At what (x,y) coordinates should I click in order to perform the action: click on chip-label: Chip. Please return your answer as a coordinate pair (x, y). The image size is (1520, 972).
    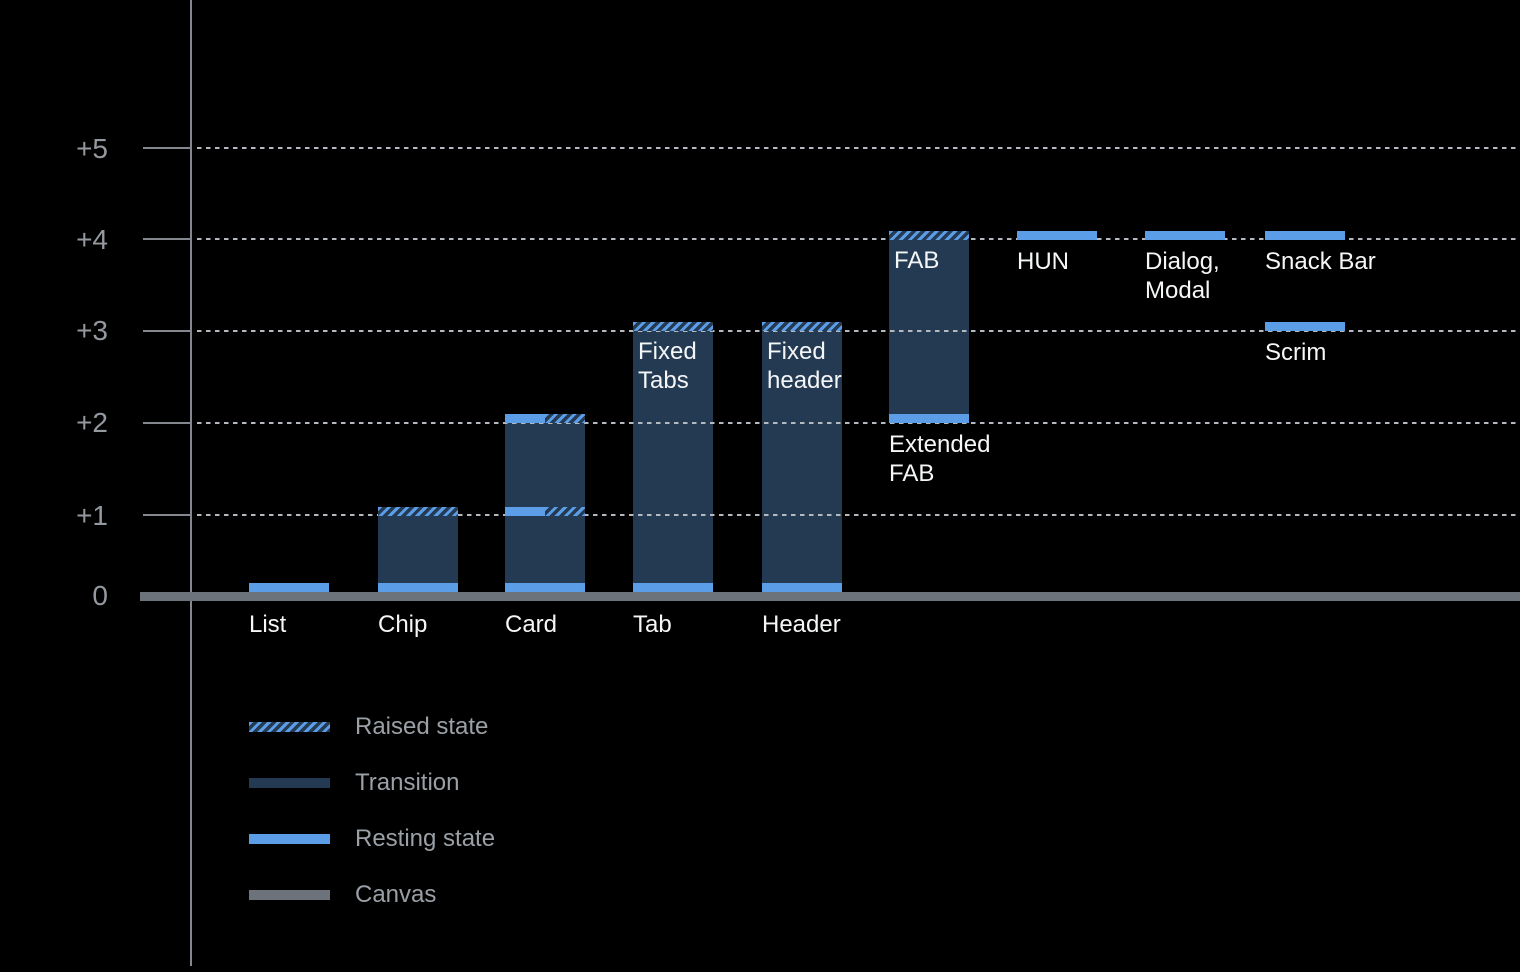
    Looking at the image, I should click on (403, 624).